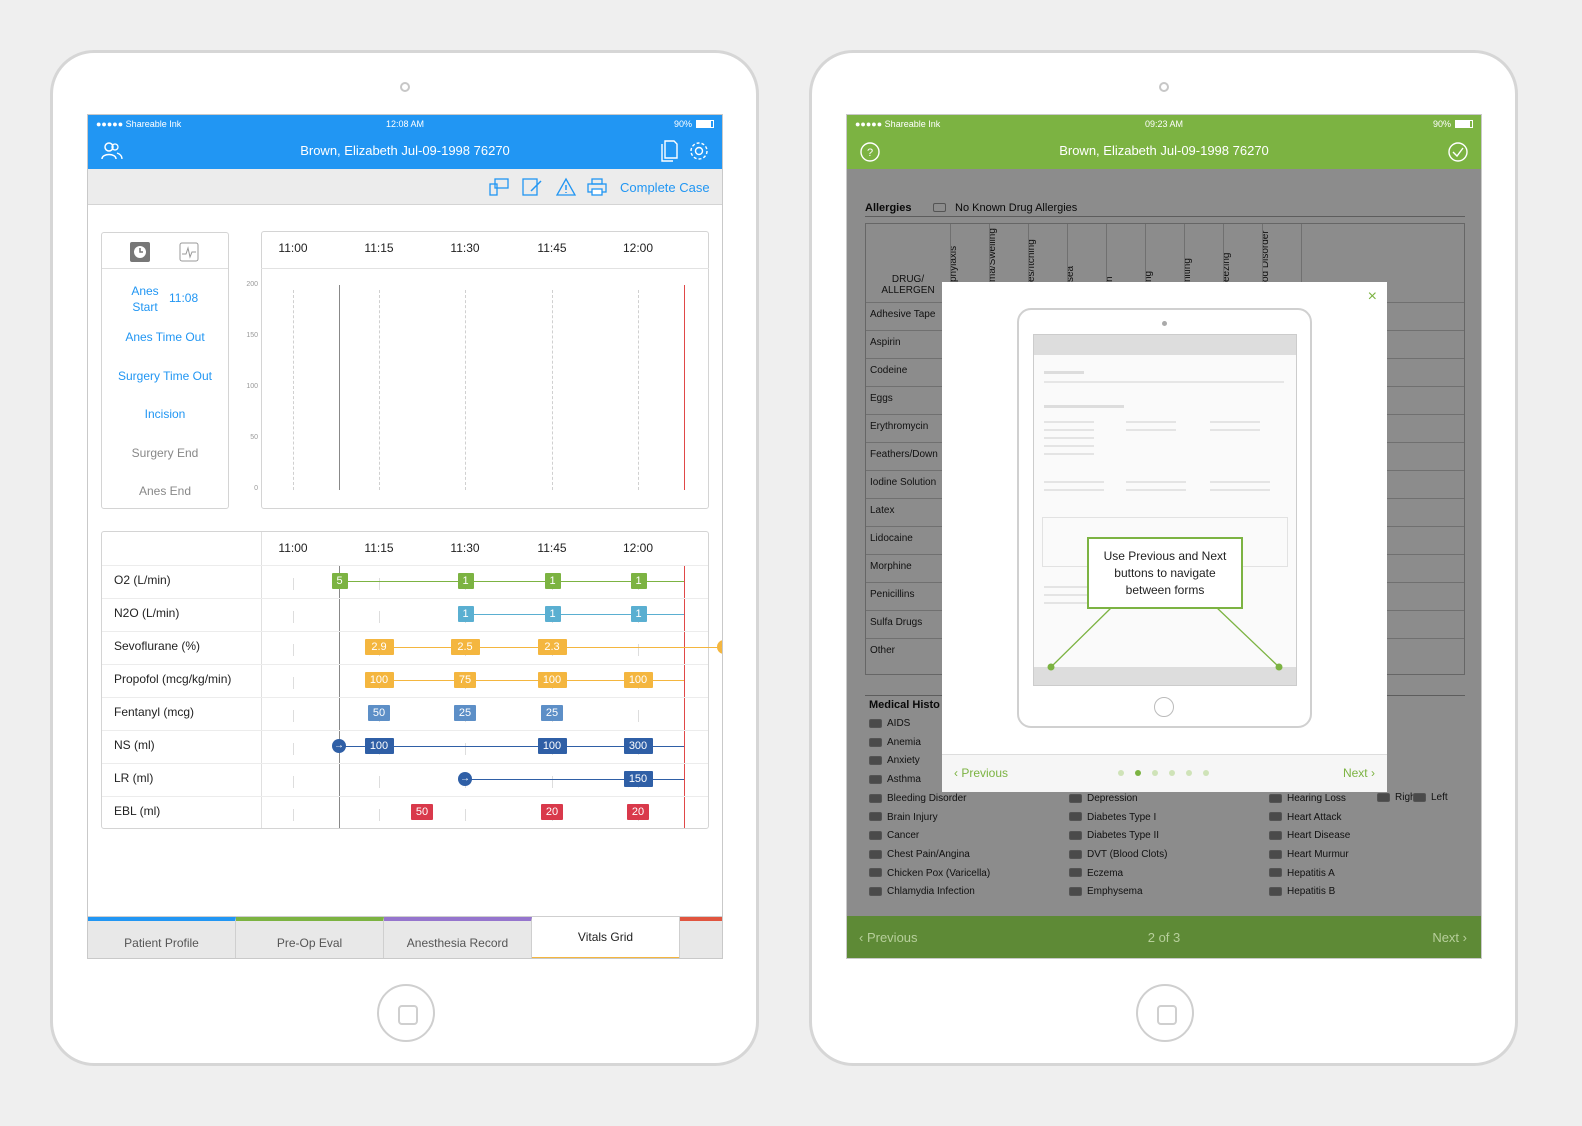 The image size is (1582, 1126). I want to click on hearing-left: Left, so click(1430, 797).